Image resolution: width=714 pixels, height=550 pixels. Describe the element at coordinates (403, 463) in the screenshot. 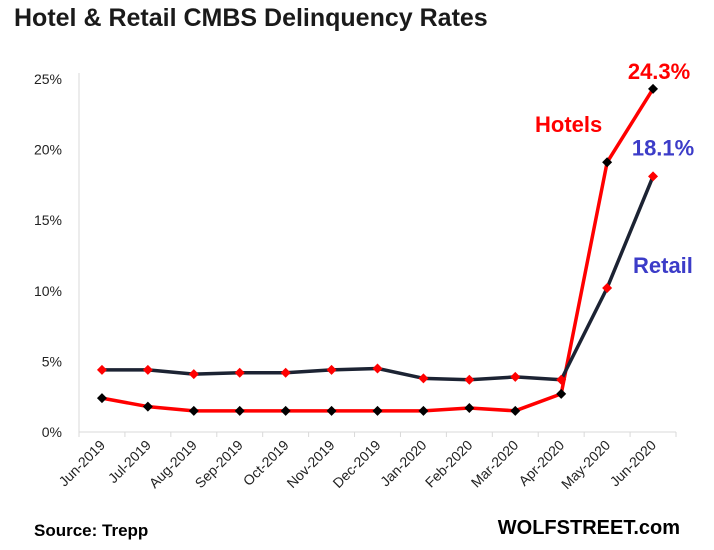

I see `x-tick-label: Jan-2020` at that location.